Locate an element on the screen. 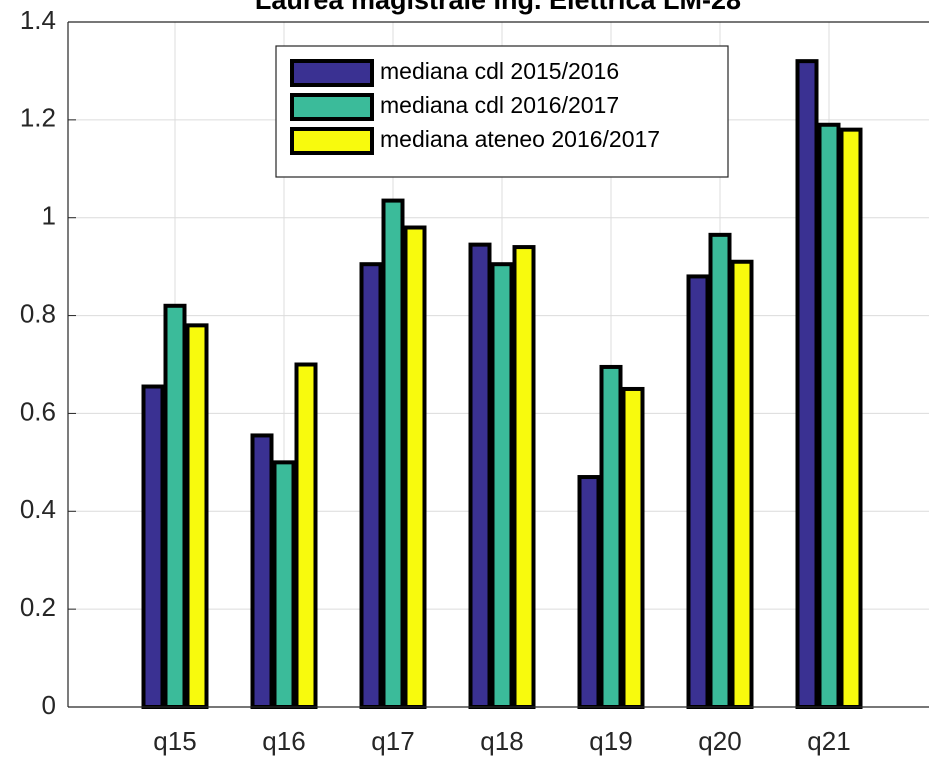  x-tick-label: q16 is located at coordinates (283, 741).